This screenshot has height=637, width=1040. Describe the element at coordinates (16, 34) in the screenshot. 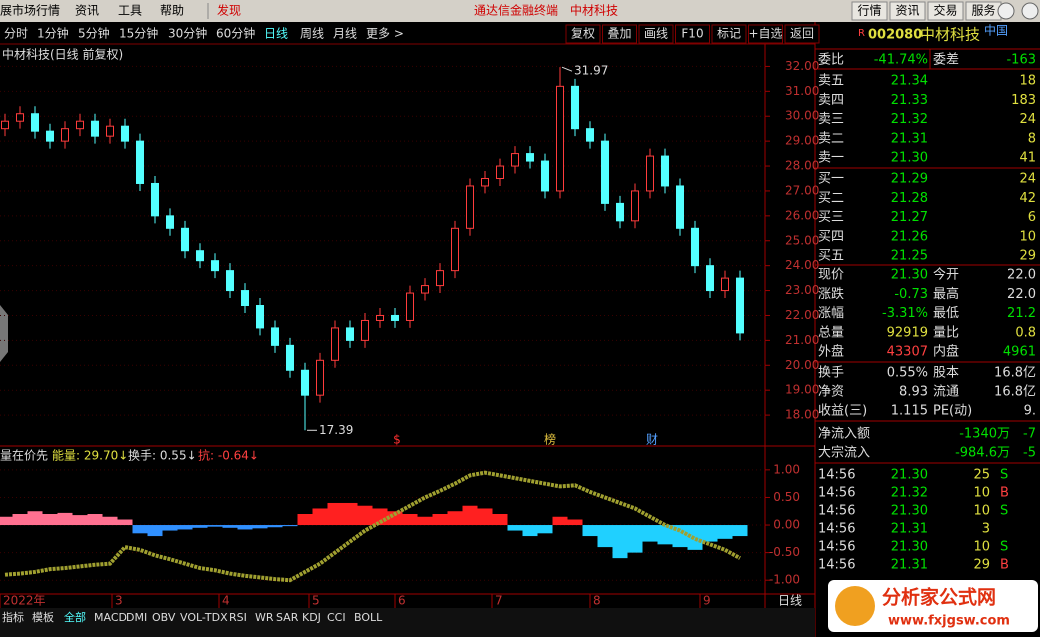

I see `period-tab: 分时` at that location.